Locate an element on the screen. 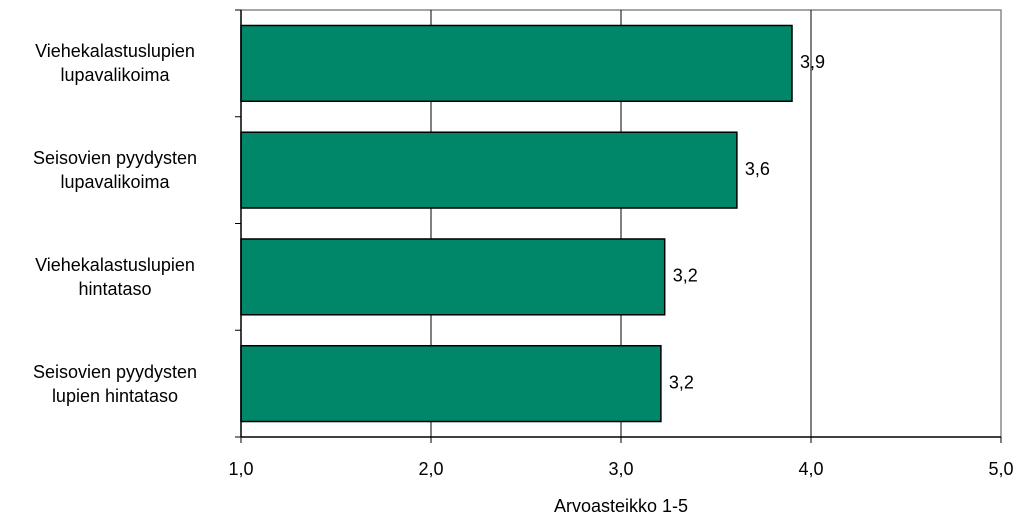 The width and height of the screenshot is (1021, 521). x-axis-title: Arvoasteikko 1-5 is located at coordinates (621, 506).